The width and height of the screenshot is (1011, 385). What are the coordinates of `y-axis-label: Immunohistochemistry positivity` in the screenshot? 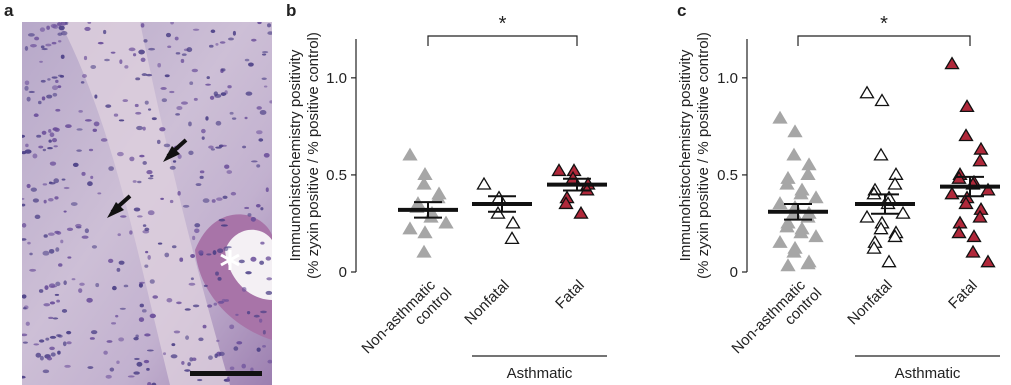 It's located at (685, 155).